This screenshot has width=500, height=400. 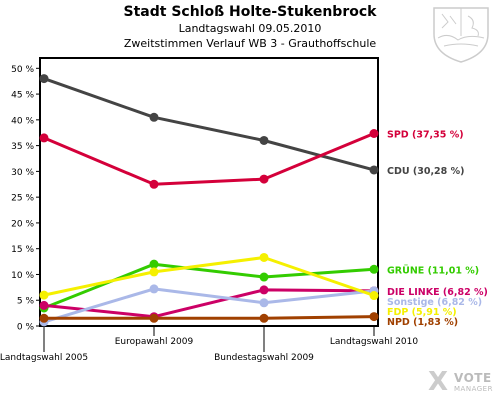 I want to click on y-tick-label: 5 %, so click(x=26, y=302).